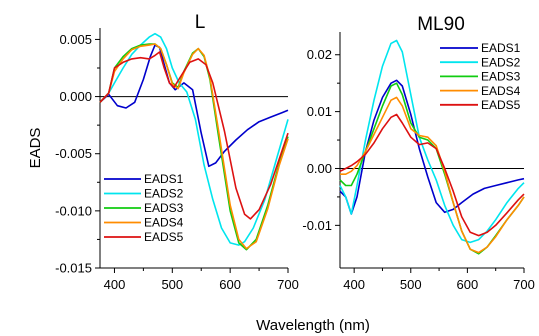 The width and height of the screenshot is (539, 336). What do you see at coordinates (441, 24) in the screenshot?
I see `panel-title: ML90` at bounding box center [441, 24].